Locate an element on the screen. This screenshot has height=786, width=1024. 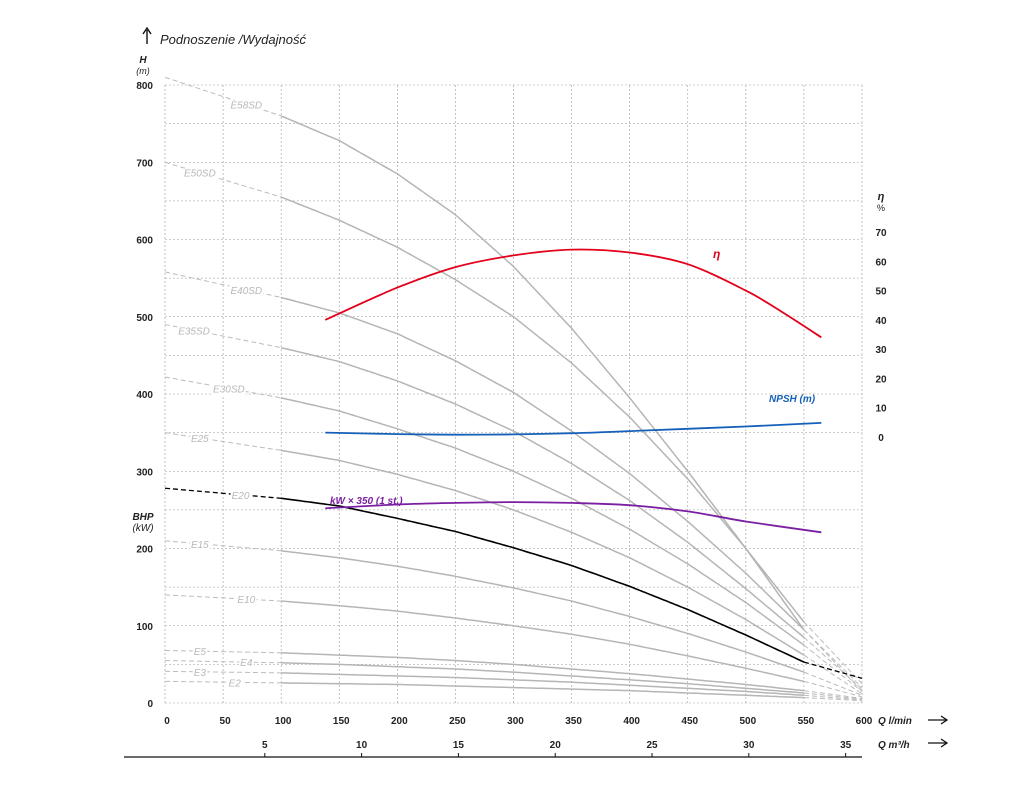
series-e5-line is located at coordinates (542, 672).